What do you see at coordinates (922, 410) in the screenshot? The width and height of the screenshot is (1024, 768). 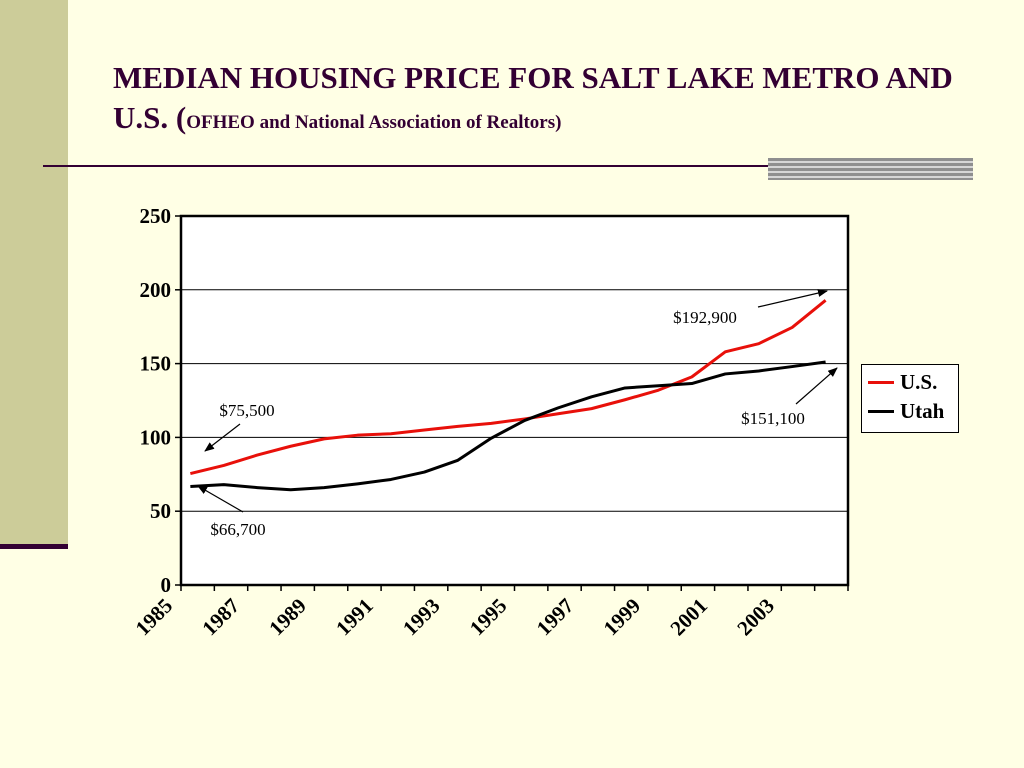 I see `legend-label: Utah` at bounding box center [922, 410].